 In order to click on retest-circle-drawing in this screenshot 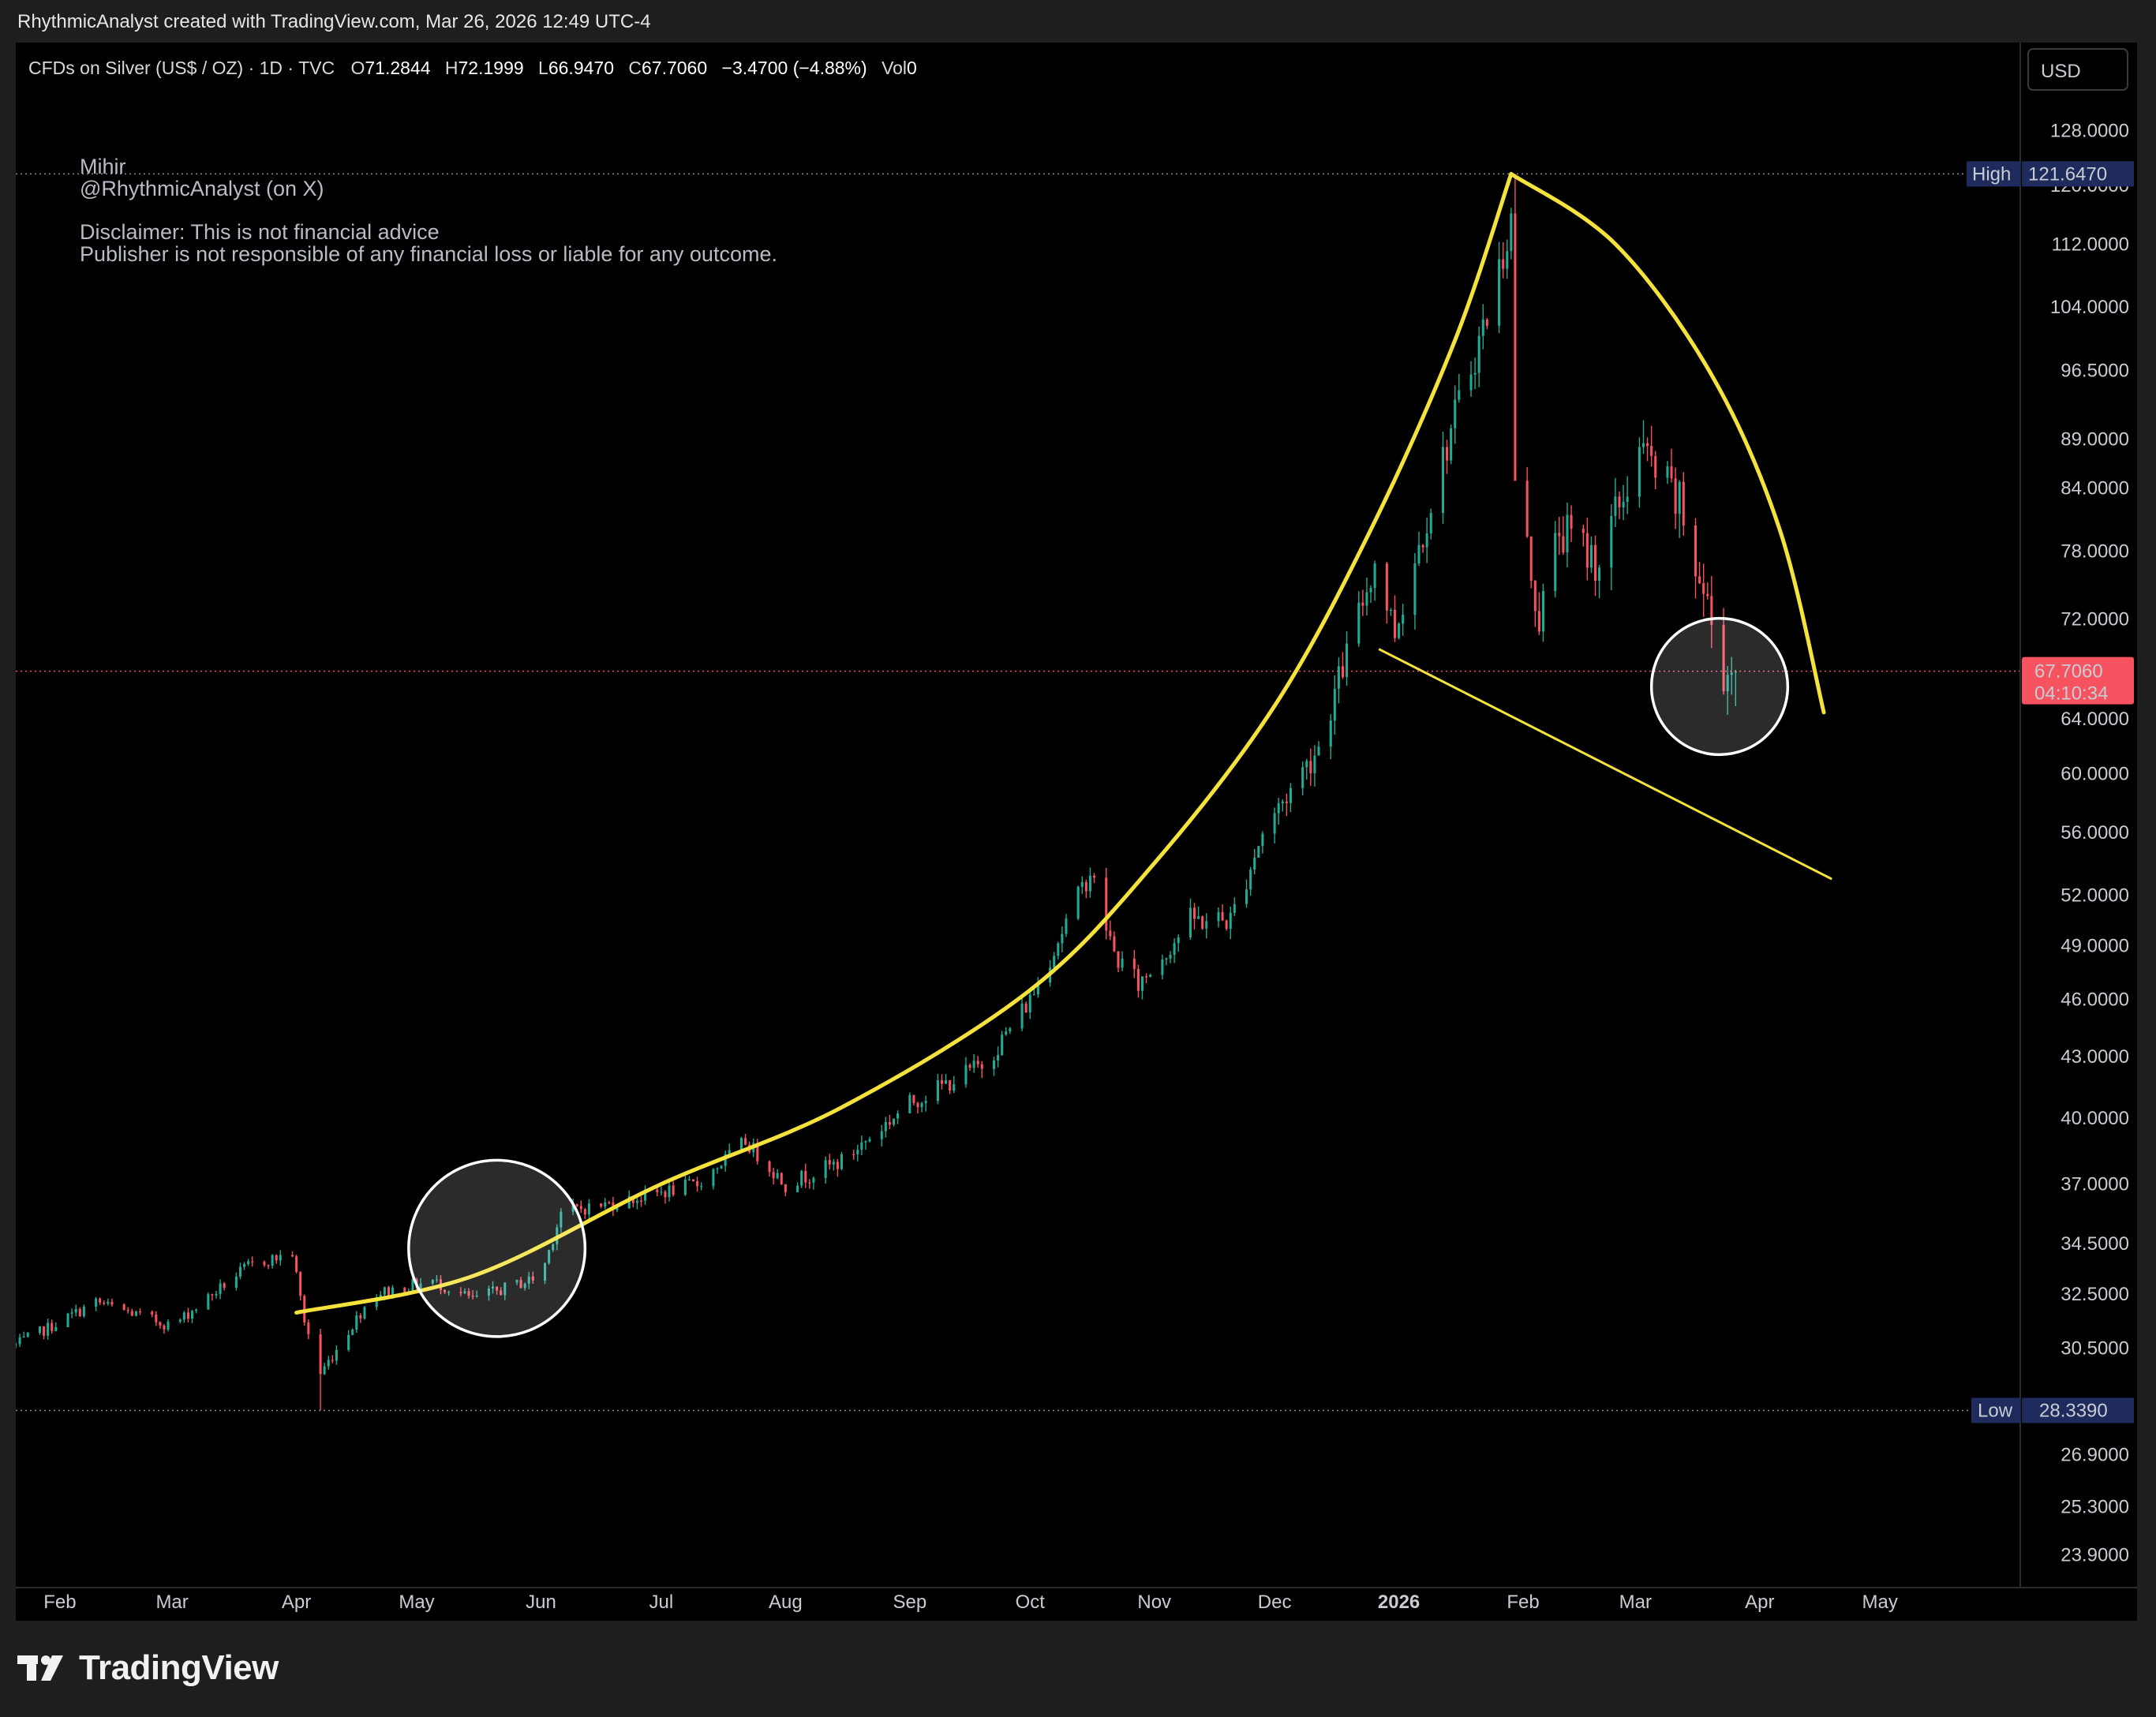, I will do `click(1719, 686)`.